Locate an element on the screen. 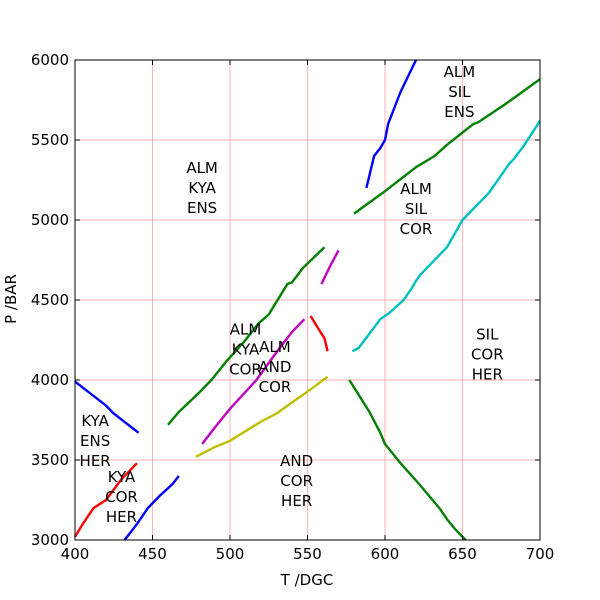  y-axis-label: P /BAR is located at coordinates (11, 299).